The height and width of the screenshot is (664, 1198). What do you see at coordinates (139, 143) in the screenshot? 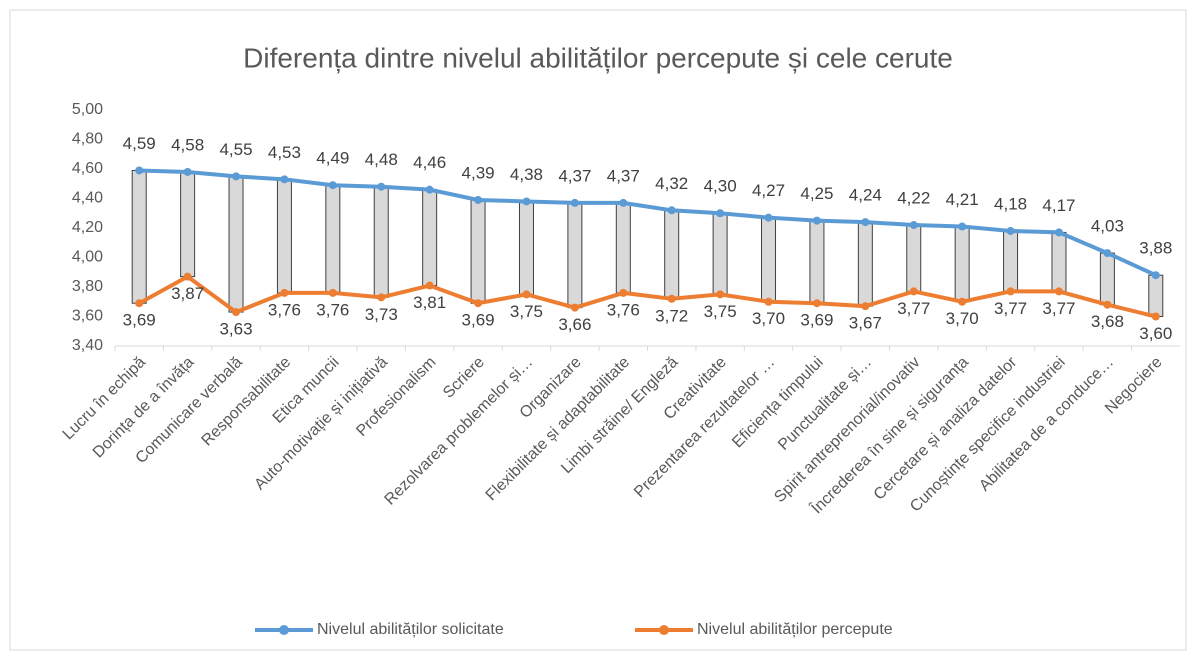
I see `data-label: 4,59` at bounding box center [139, 143].